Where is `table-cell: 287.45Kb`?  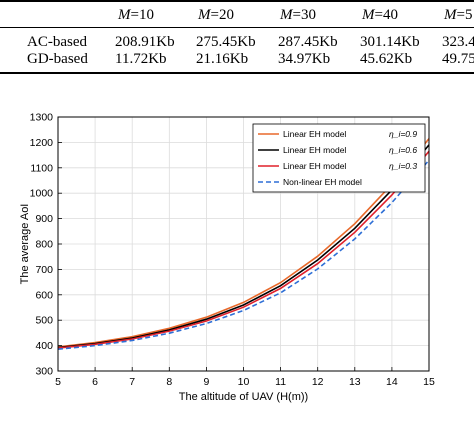 table-cell: 287.45Kb is located at coordinates (308, 42).